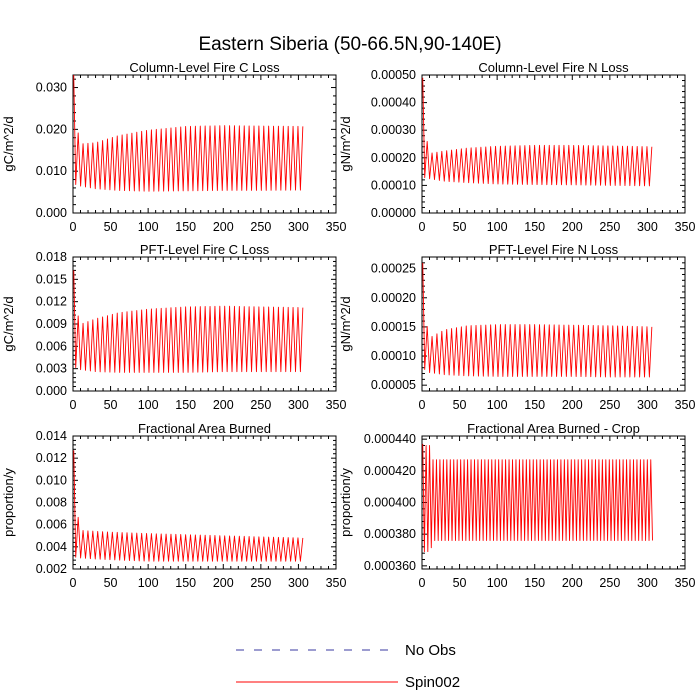 Image resolution: width=700 pixels, height=700 pixels. I want to click on y-tick-label: 0.030, so click(51, 88).